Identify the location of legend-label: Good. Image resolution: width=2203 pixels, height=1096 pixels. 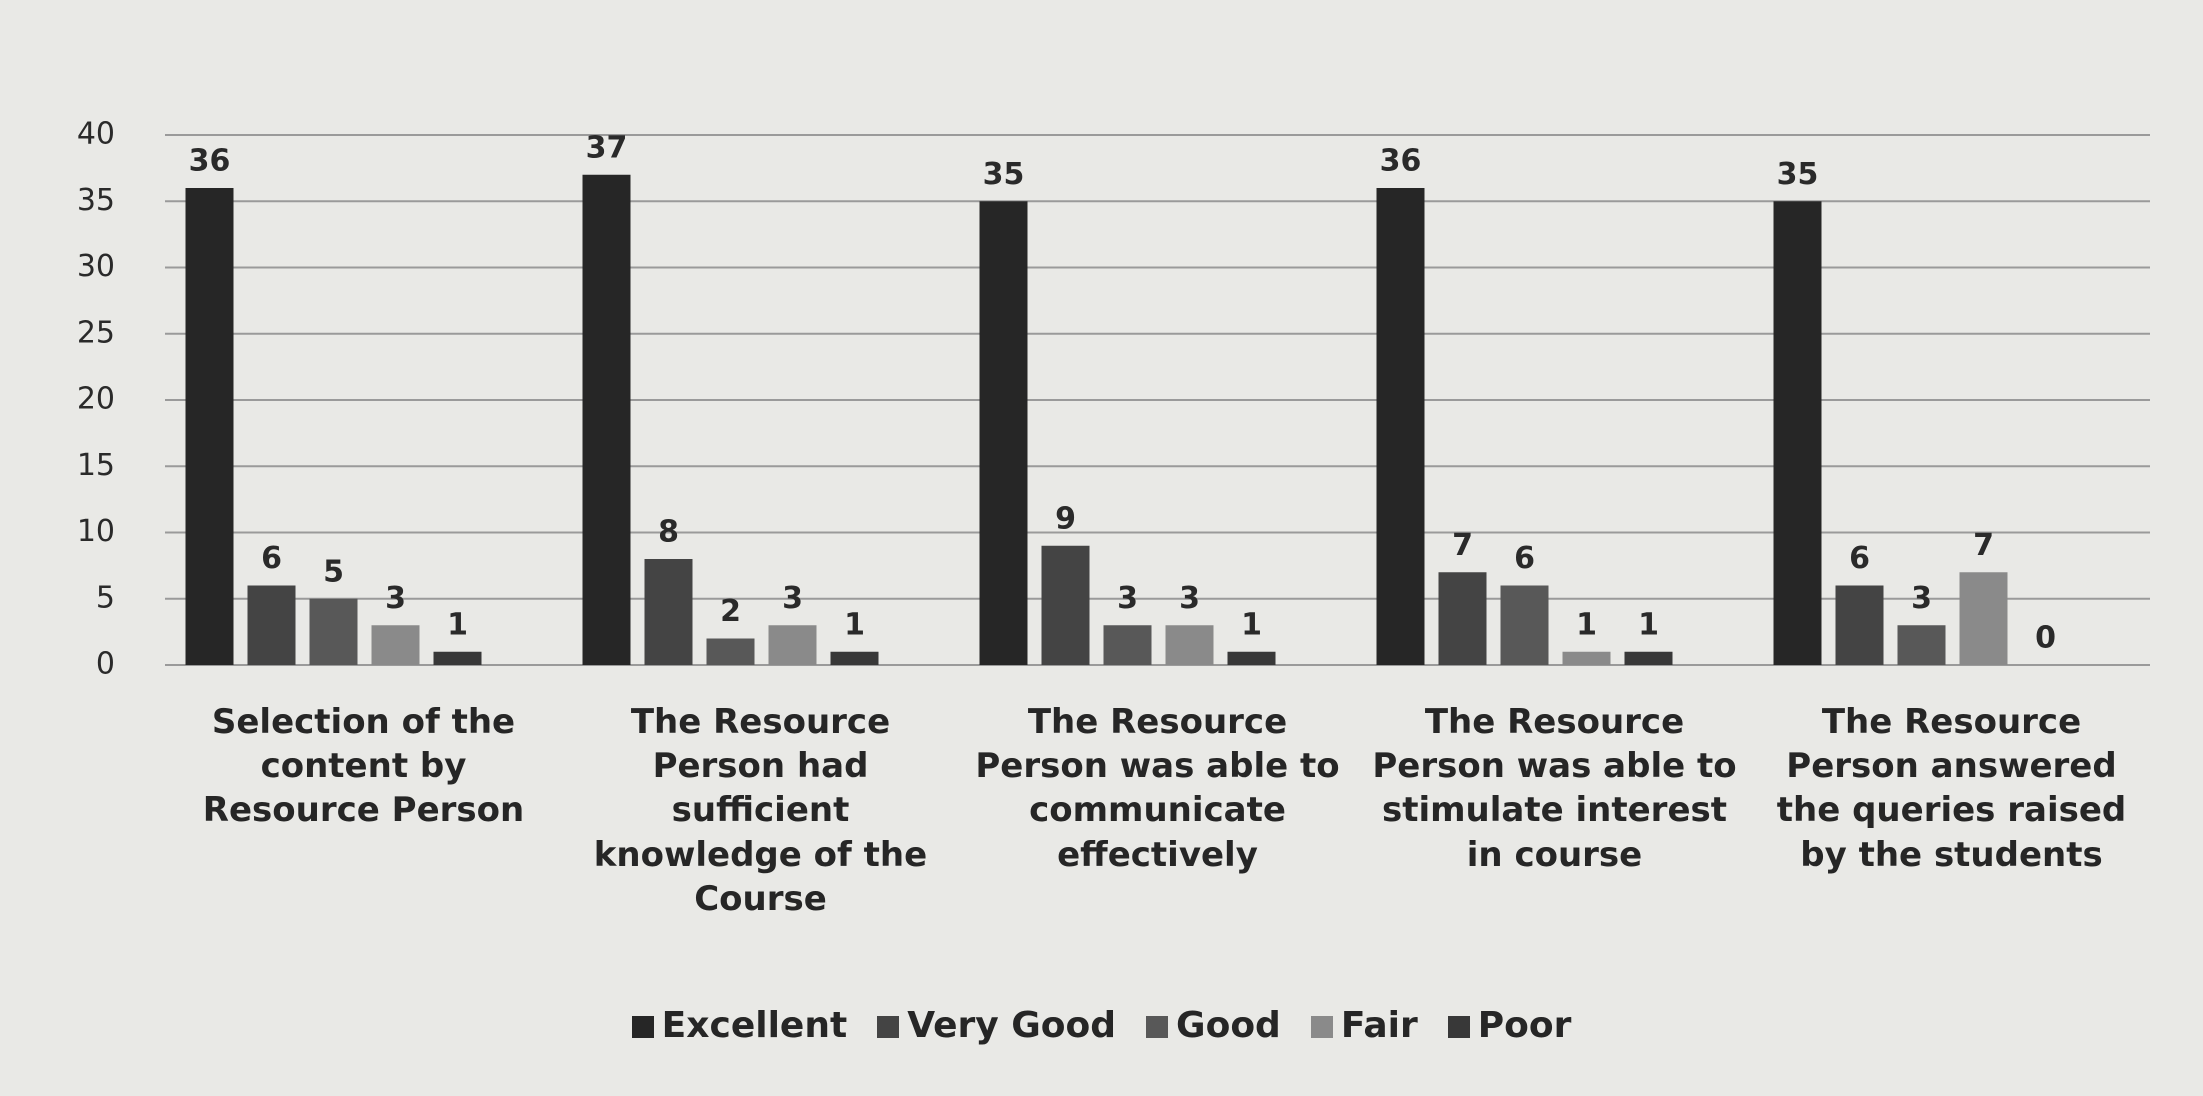
(1228, 1025).